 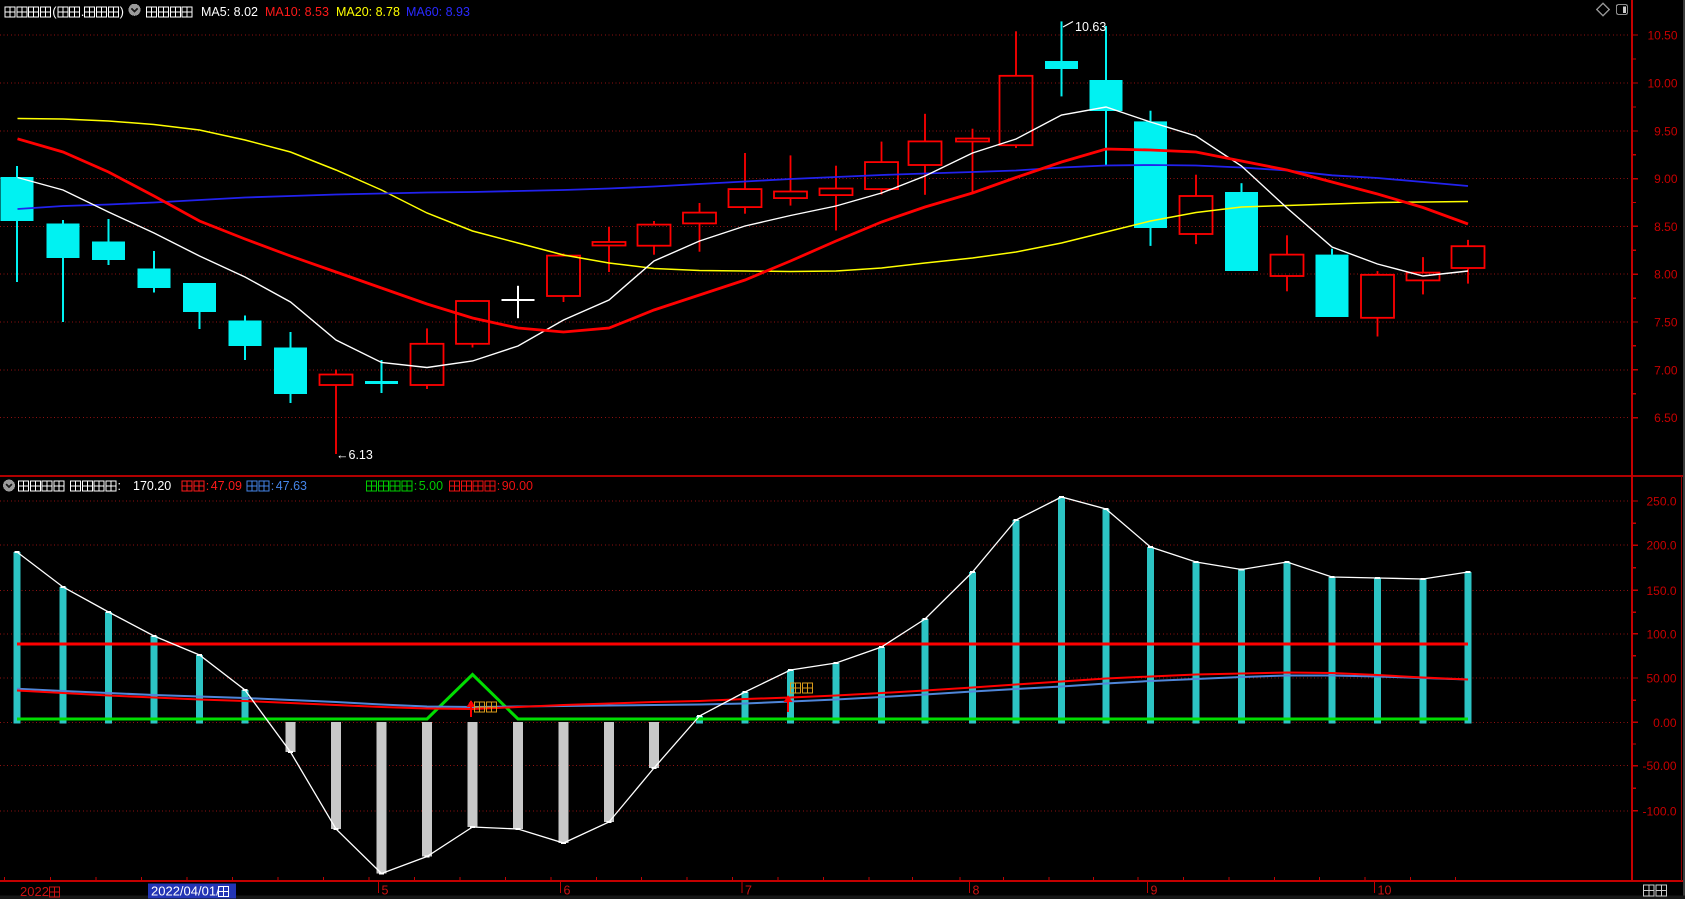 I want to click on svg-text: 50.00, so click(x=1661, y=679).